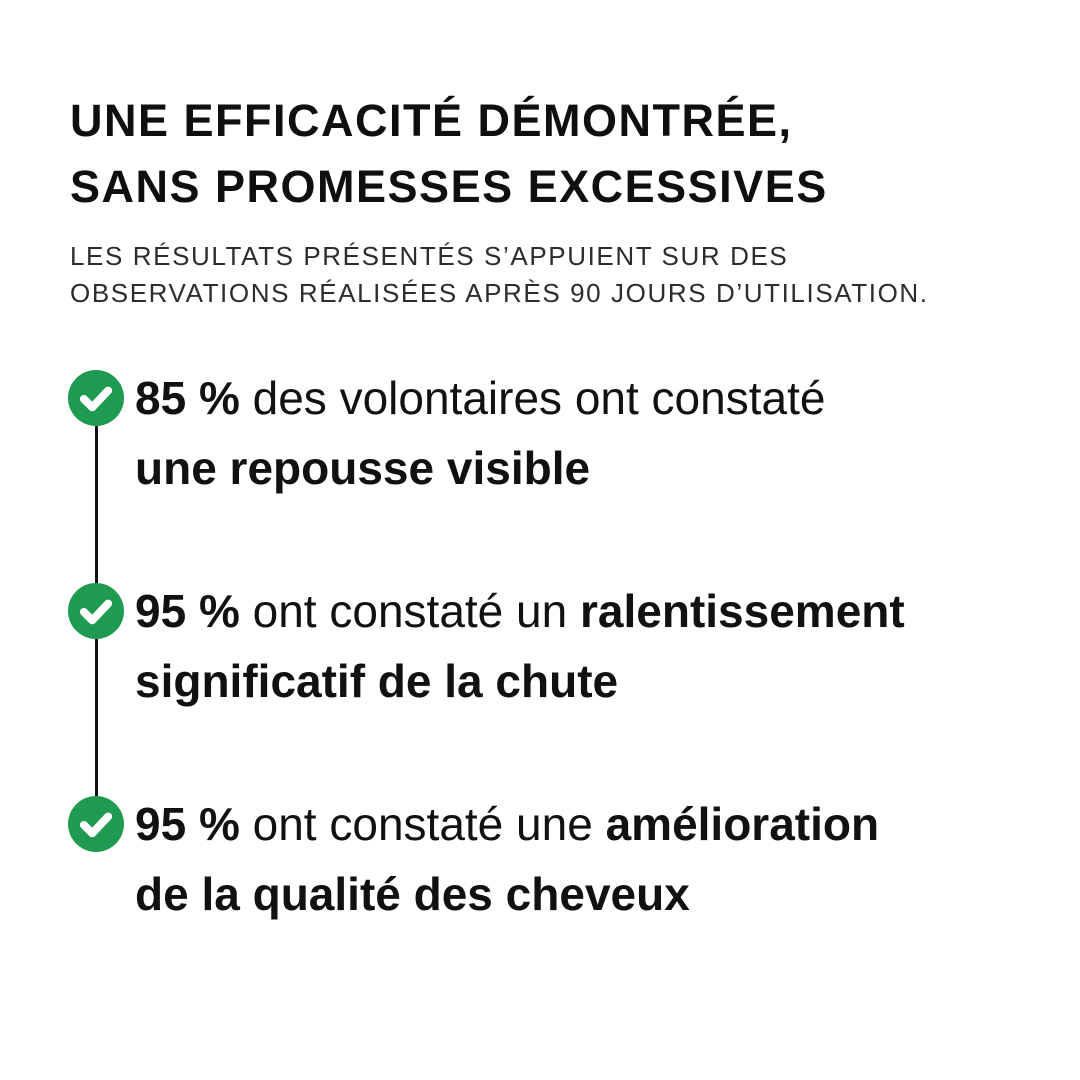 This screenshot has height=1080, width=1080. I want to click on stat-highlight: ralentissement, so click(742, 611).